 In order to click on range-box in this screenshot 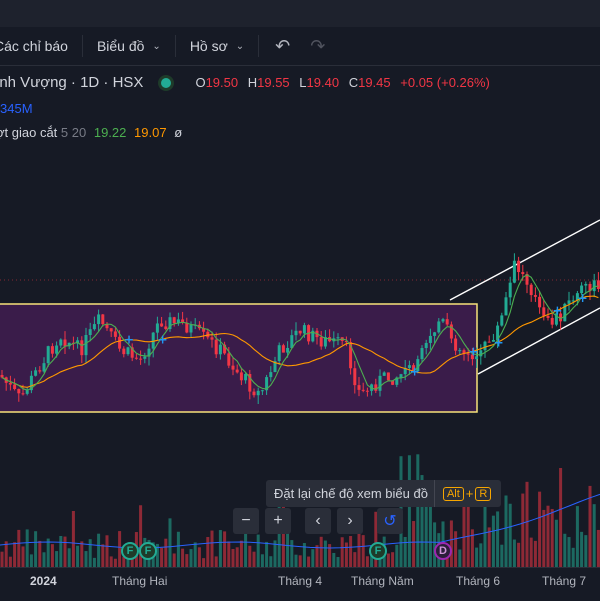, I will do `click(239, 358)`.